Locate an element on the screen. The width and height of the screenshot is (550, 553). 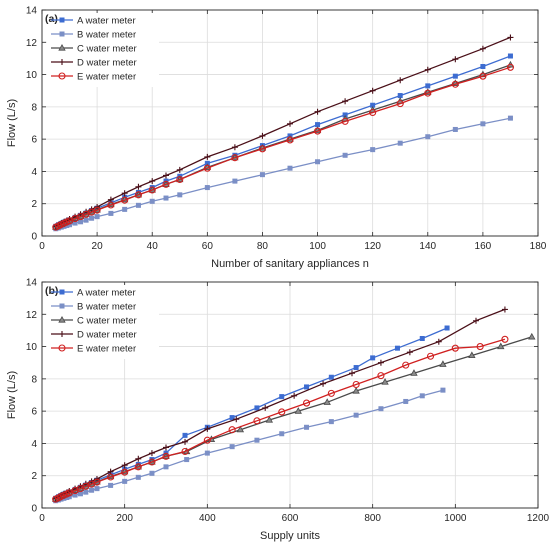
y-tick-label: 8 is located at coordinates (34, 379).